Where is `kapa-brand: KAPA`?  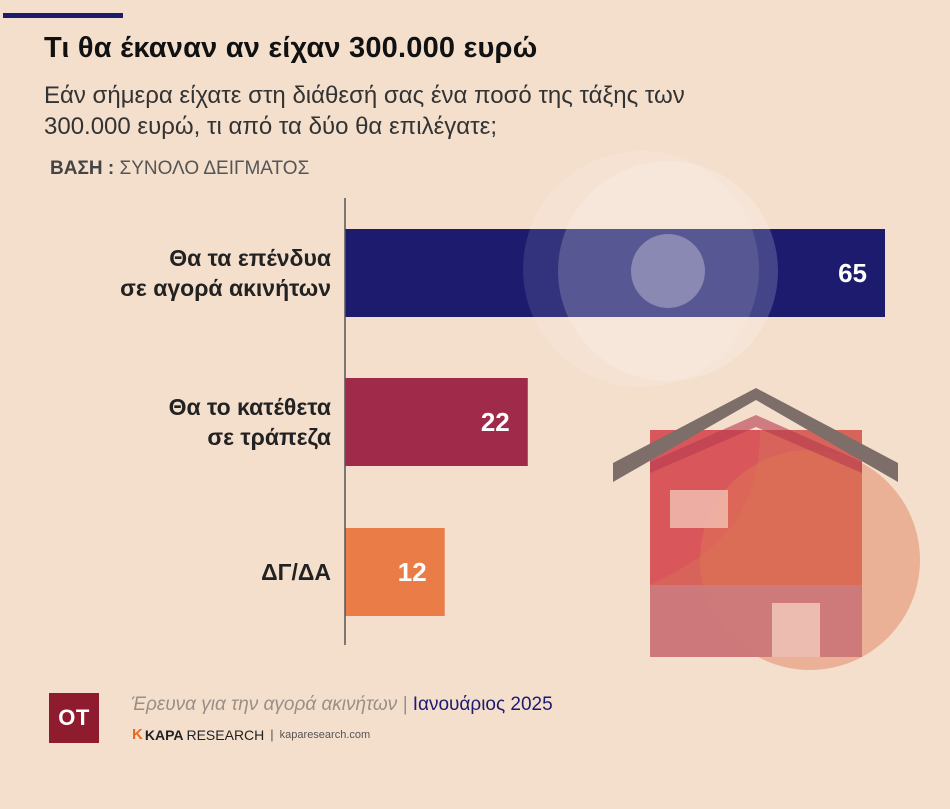 kapa-brand: KAPA is located at coordinates (164, 734).